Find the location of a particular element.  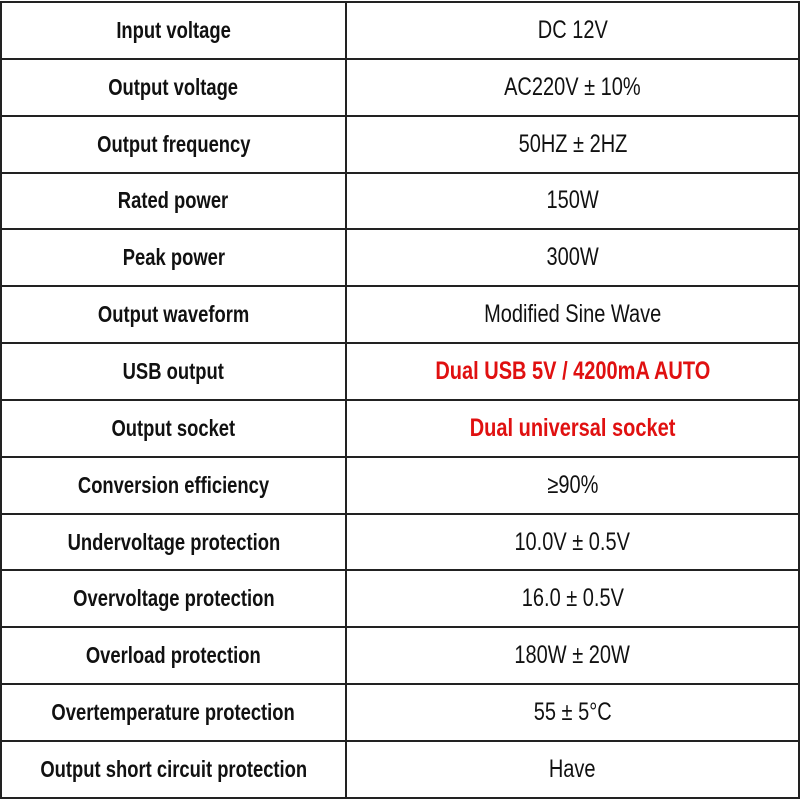

spec-value: 300W is located at coordinates (572, 257).